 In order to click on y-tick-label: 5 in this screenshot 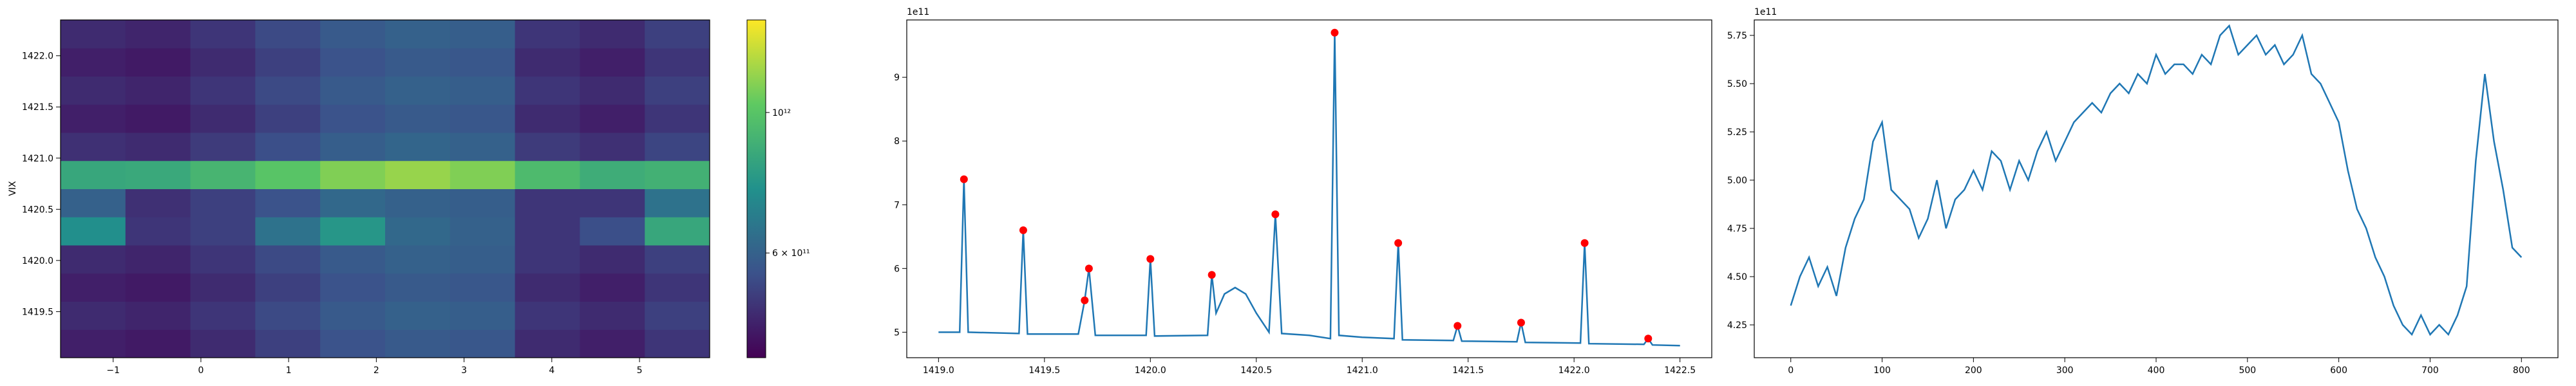, I will do `click(897, 332)`.